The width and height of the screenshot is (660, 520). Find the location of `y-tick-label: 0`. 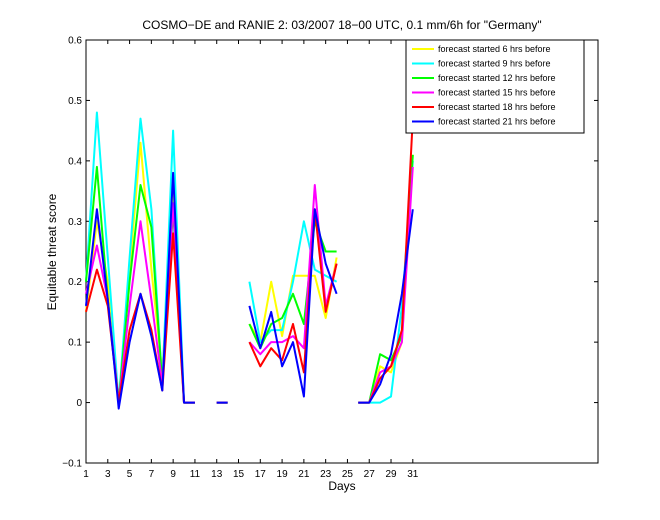

y-tick-label: 0 is located at coordinates (79, 403).